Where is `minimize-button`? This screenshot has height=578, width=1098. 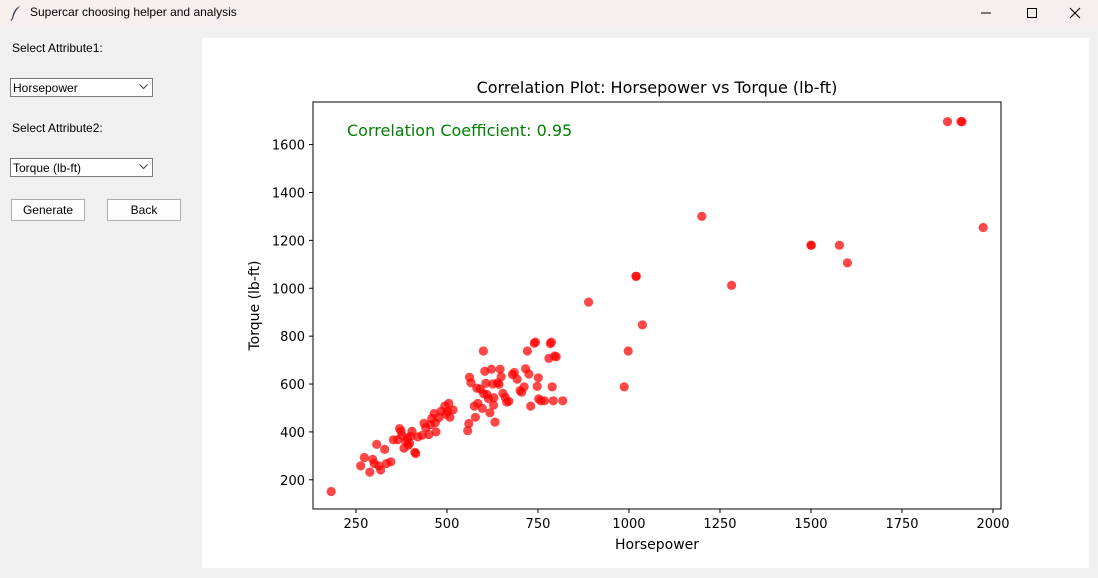 minimize-button is located at coordinates (986, 13).